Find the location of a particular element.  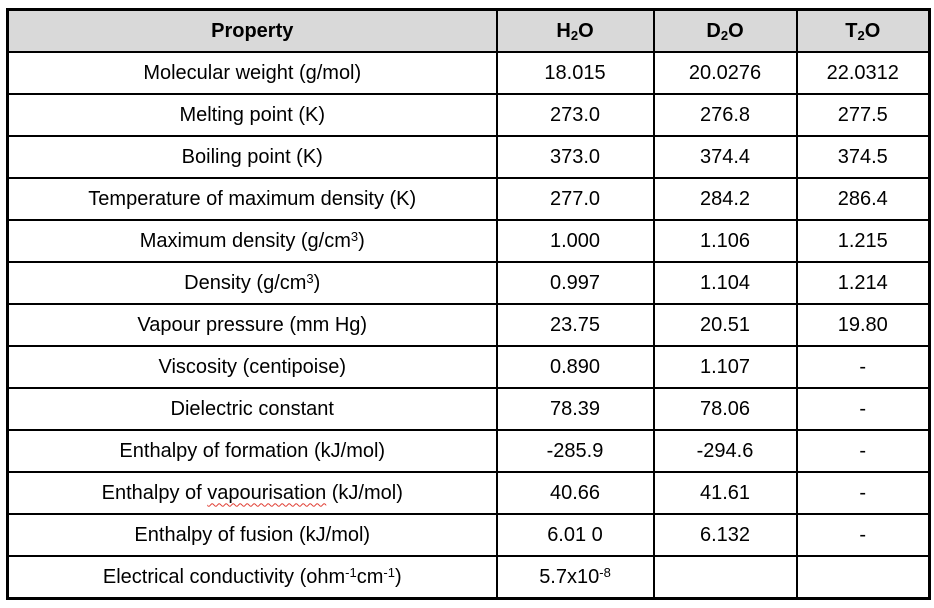

value-cell: 20.0276 is located at coordinates (725, 73).